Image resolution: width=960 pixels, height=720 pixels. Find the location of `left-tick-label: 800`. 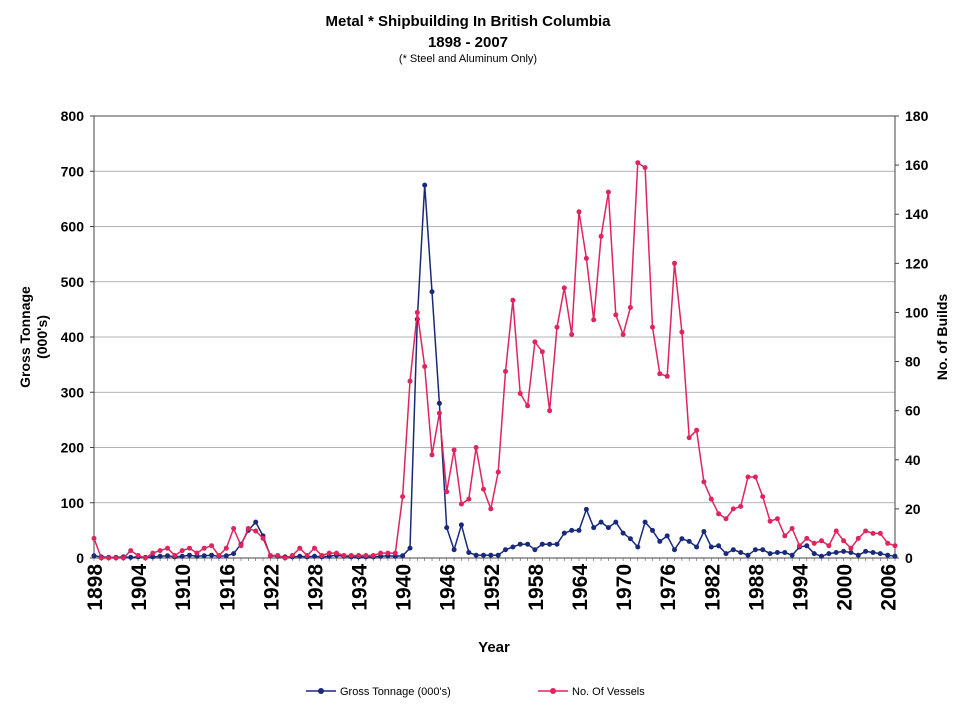

left-tick-label: 800 is located at coordinates (73, 116).